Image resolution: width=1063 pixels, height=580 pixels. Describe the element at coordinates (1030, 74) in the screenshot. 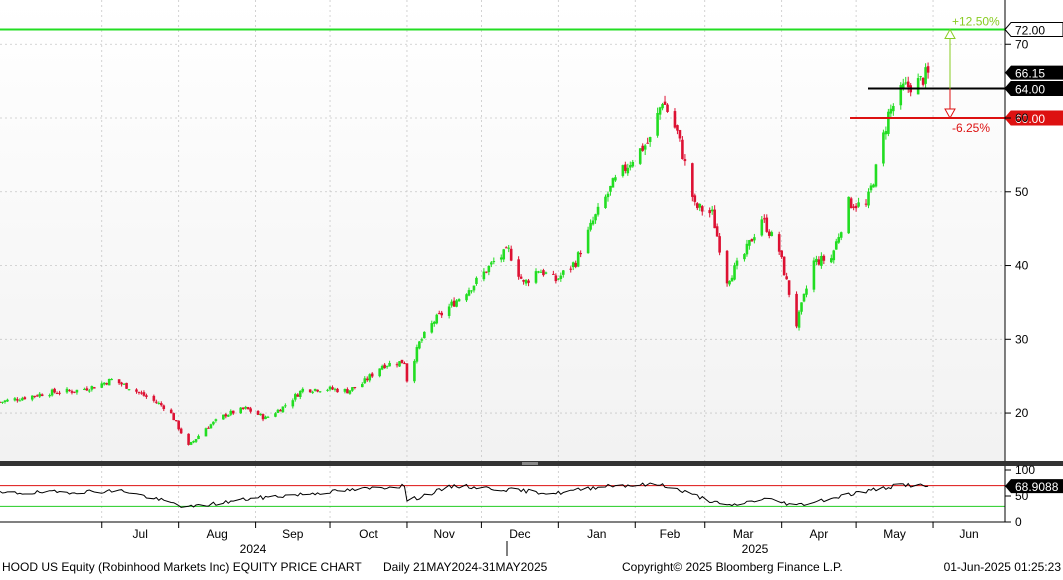

I see `last-price-value: 66.15` at that location.